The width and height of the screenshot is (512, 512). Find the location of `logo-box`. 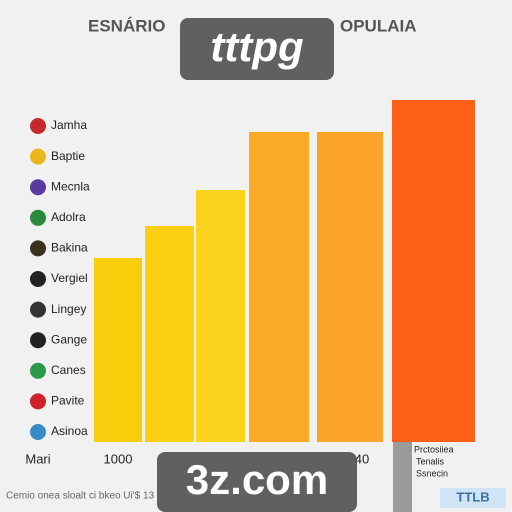

logo-box is located at coordinates (473, 498).